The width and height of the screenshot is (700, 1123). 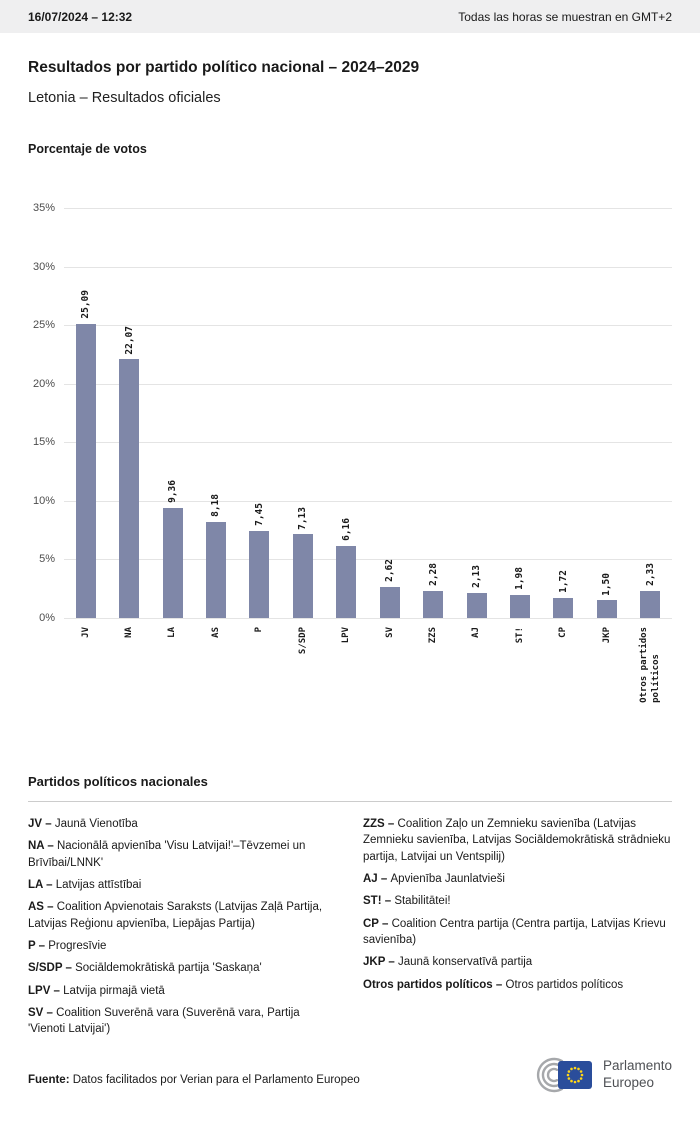 I want to click on bar-value-label: 1,50, so click(x=607, y=584).